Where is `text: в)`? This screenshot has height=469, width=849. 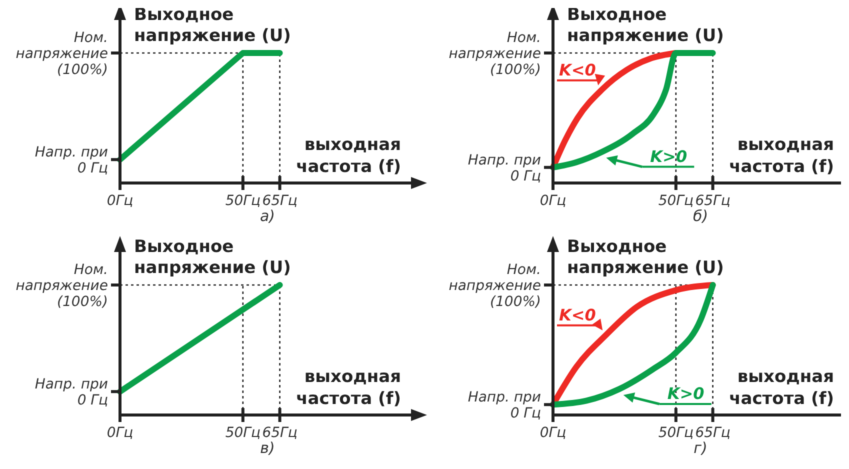 text: в) is located at coordinates (267, 448).